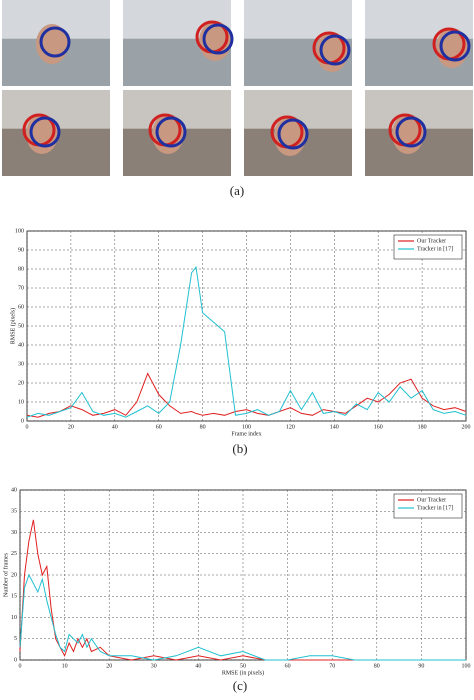 The height and width of the screenshot is (700, 474). I want to click on y-tick-label: 70, so click(21, 288).